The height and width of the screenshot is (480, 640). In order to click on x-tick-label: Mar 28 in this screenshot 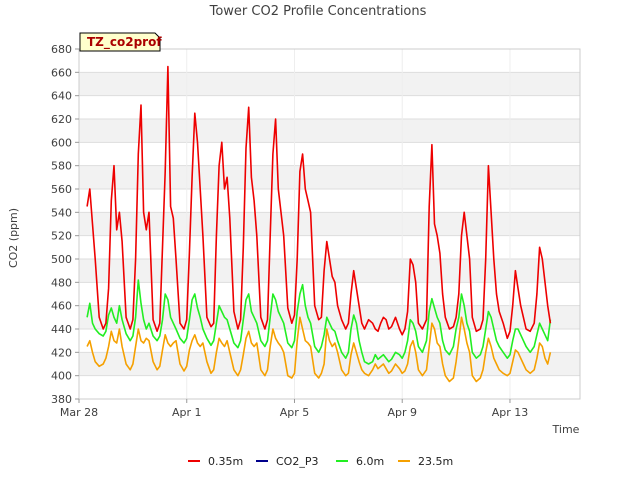, I will do `click(79, 412)`.